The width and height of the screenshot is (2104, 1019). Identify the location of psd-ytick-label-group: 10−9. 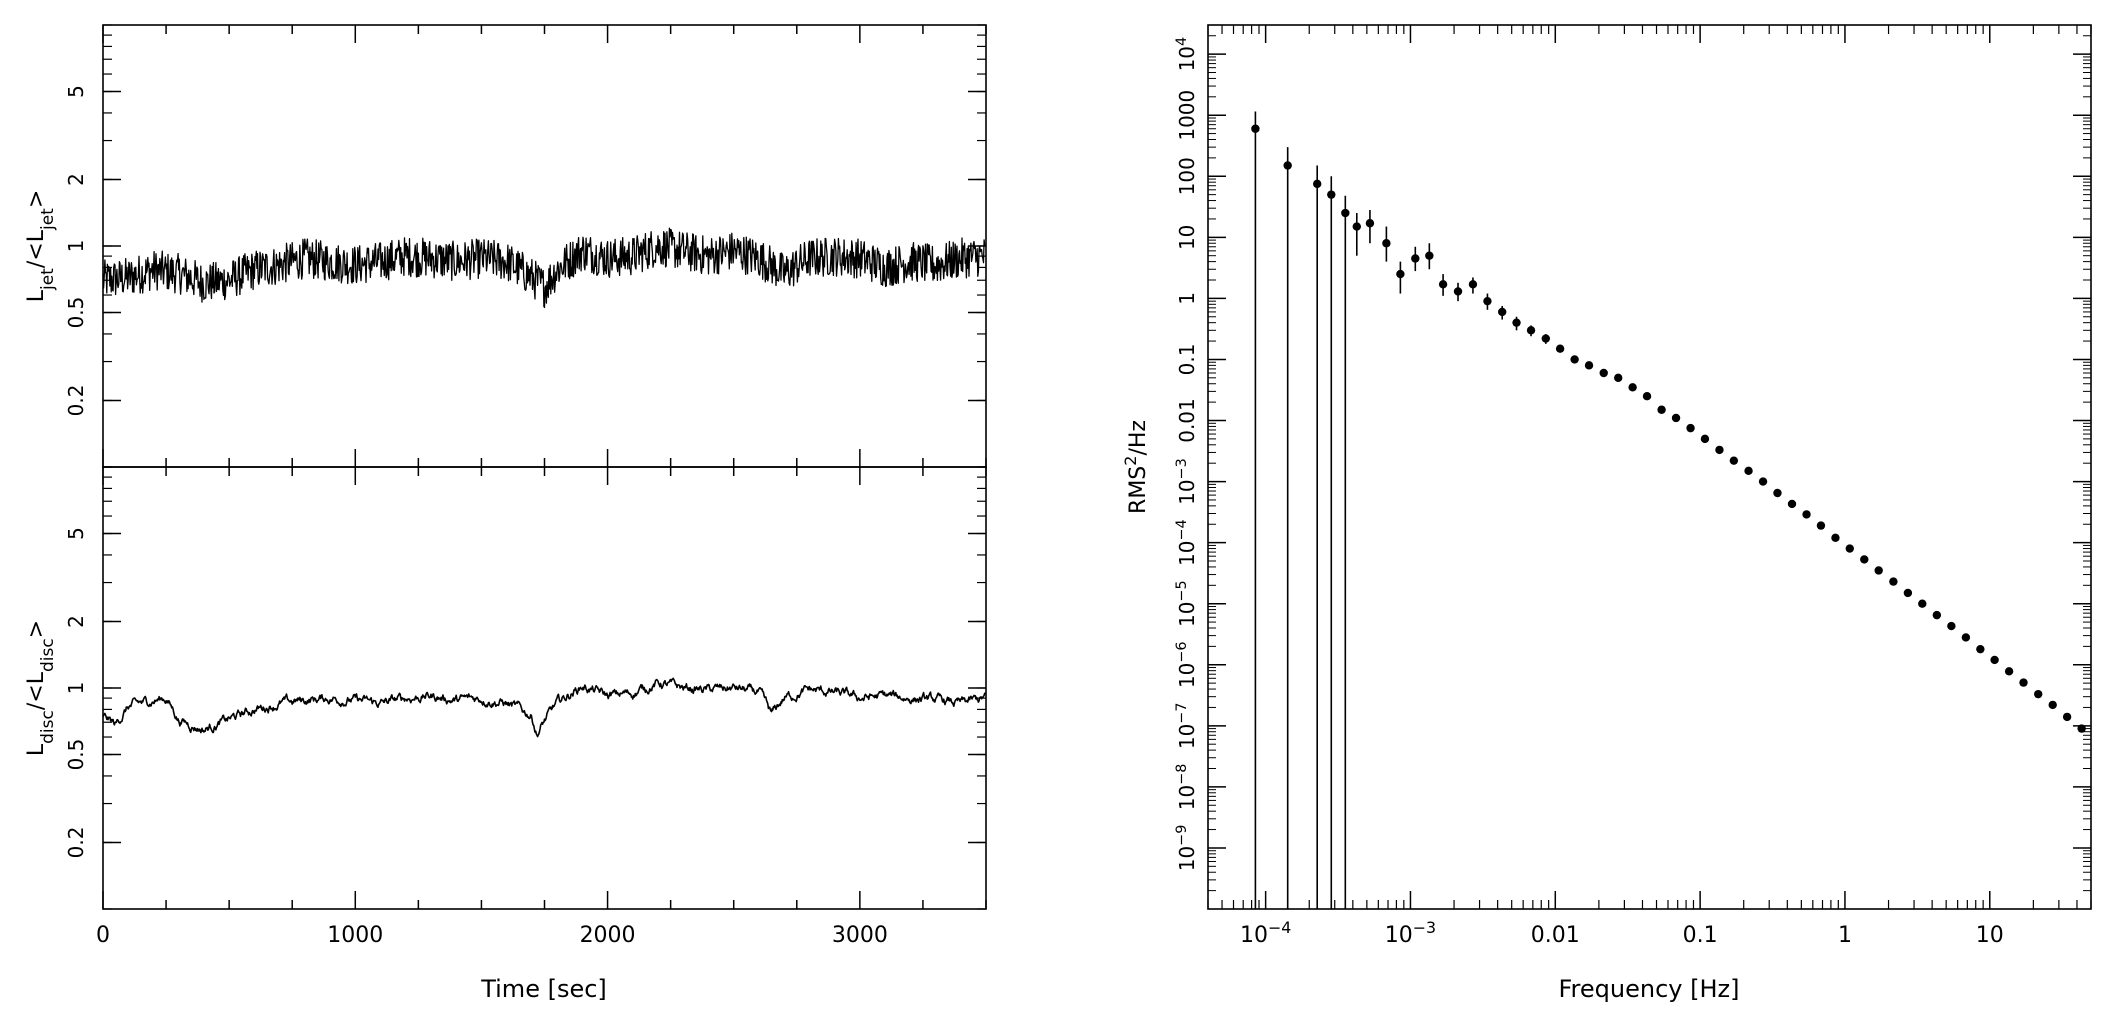
(1186, 848).